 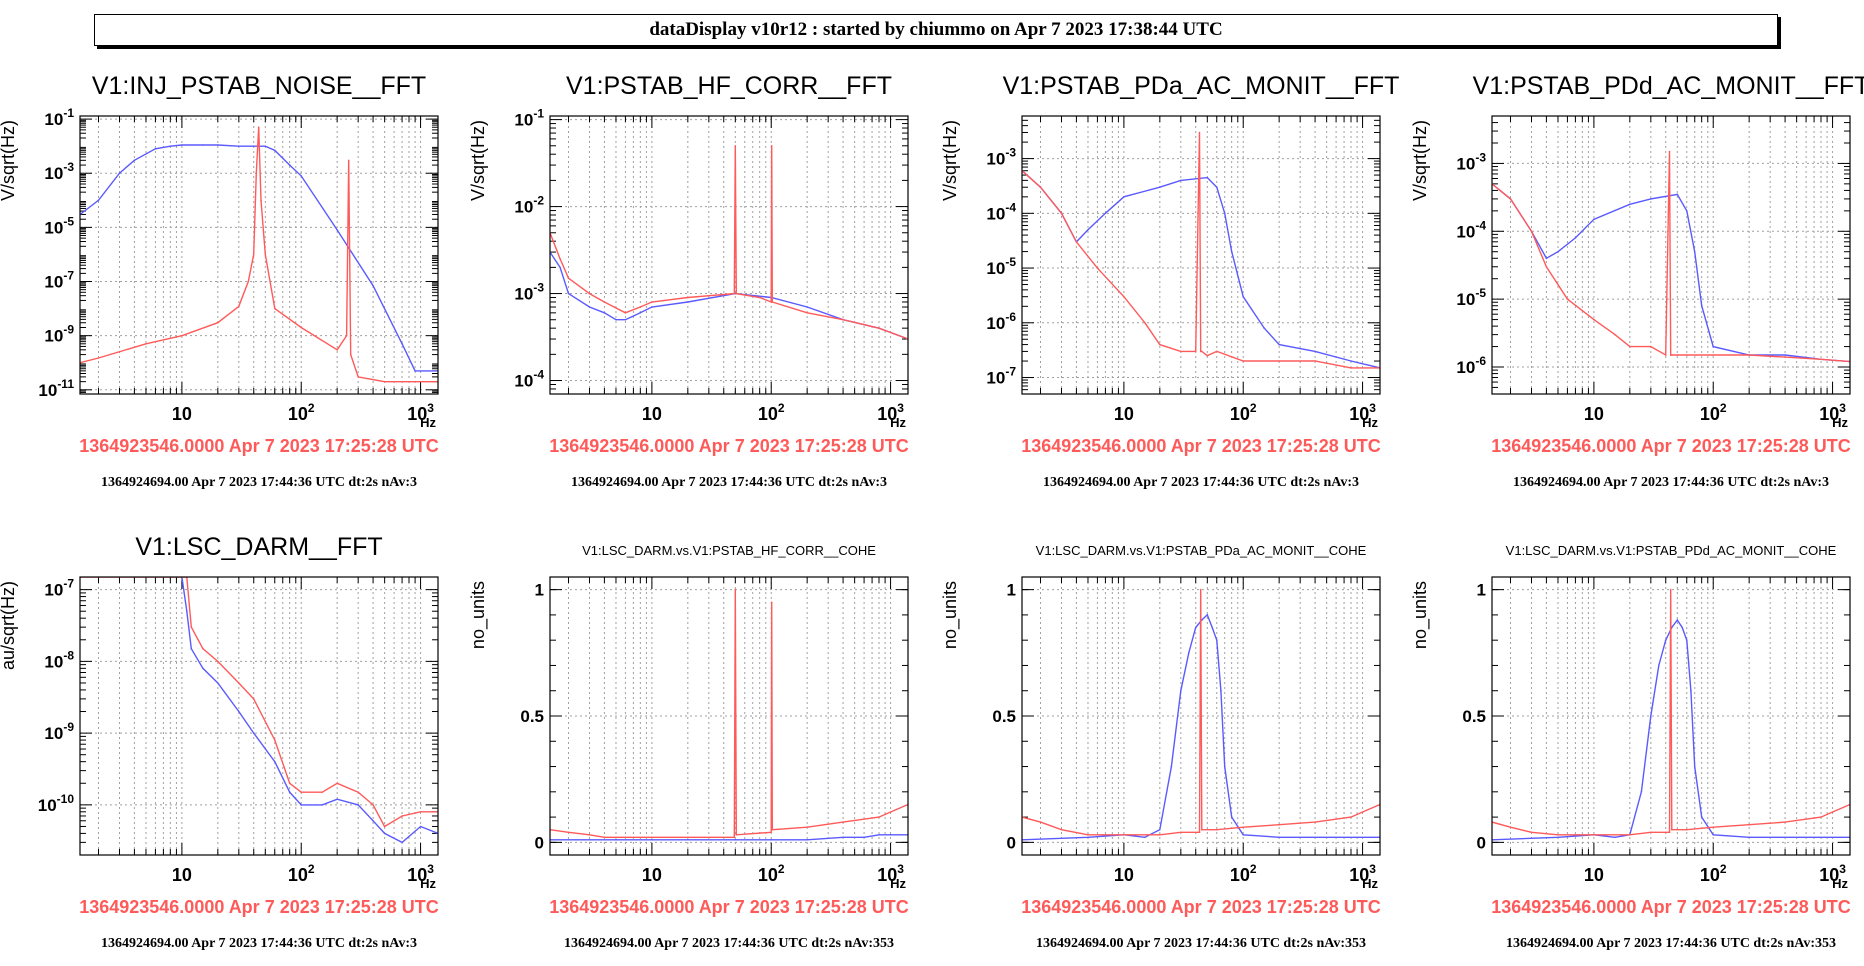 What do you see at coordinates (729, 242) in the screenshot?
I see `series-line-reference` at bounding box center [729, 242].